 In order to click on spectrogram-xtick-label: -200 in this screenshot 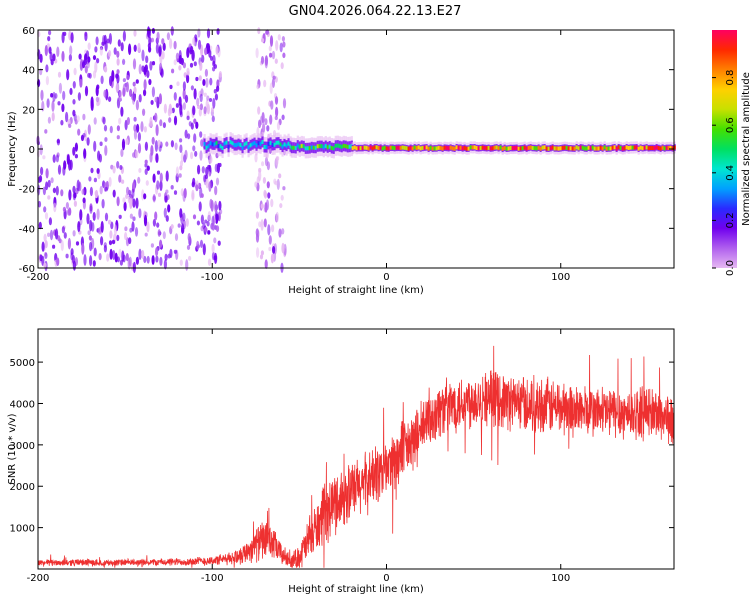, I will do `click(38, 277)`.